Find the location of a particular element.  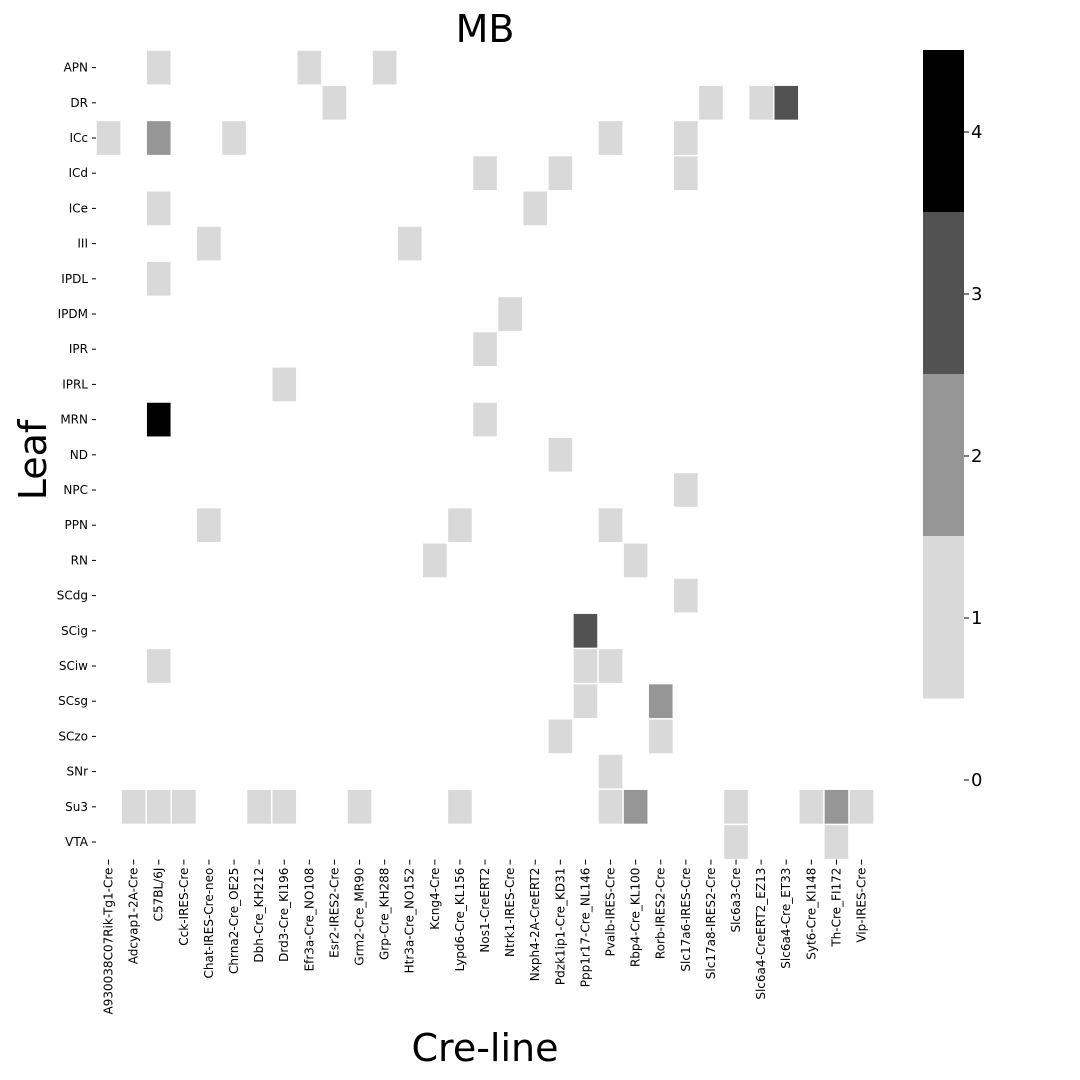

x-tick-label: Pvalb-IRES-Cre is located at coordinates (611, 912).